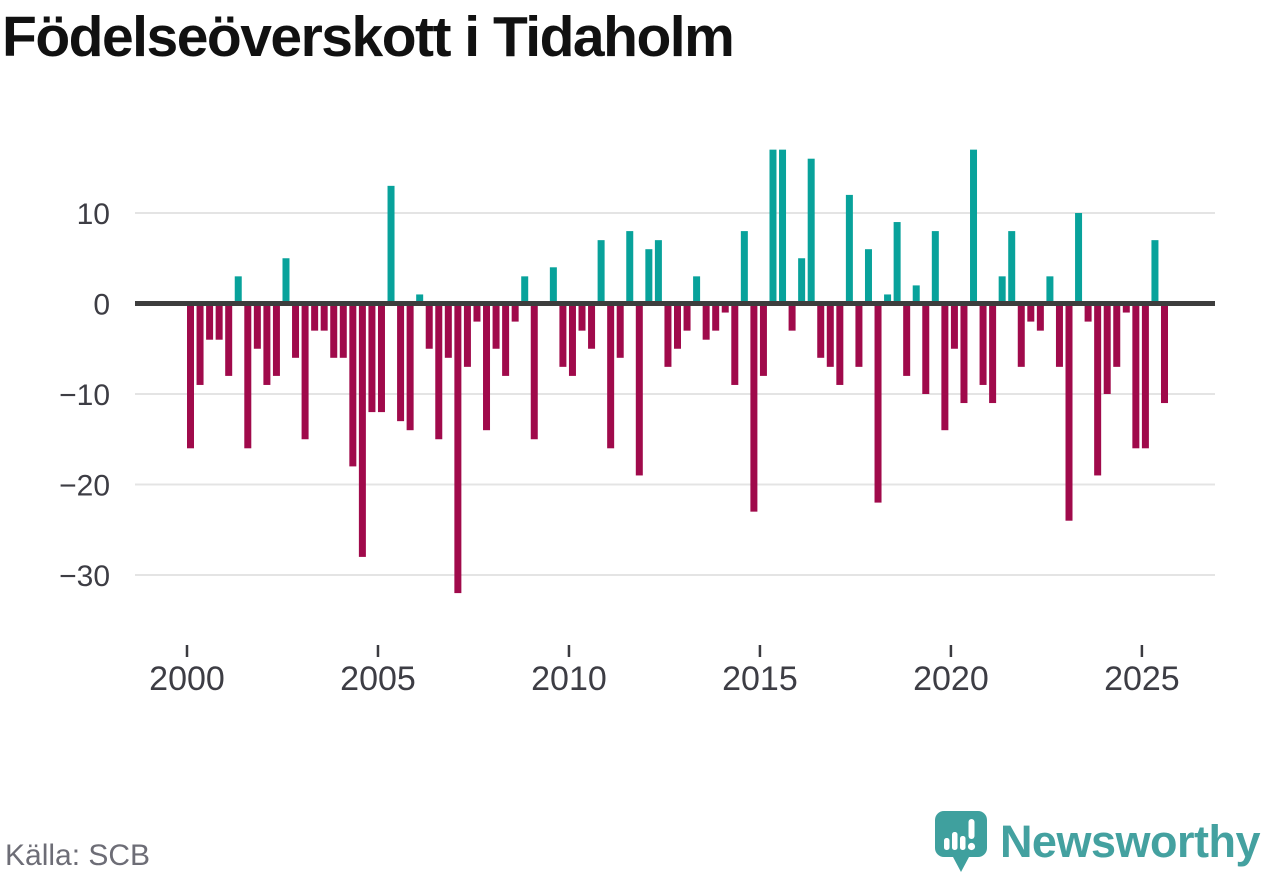 This screenshot has width=1262, height=879. I want to click on bar-2018q1, so click(878, 403).